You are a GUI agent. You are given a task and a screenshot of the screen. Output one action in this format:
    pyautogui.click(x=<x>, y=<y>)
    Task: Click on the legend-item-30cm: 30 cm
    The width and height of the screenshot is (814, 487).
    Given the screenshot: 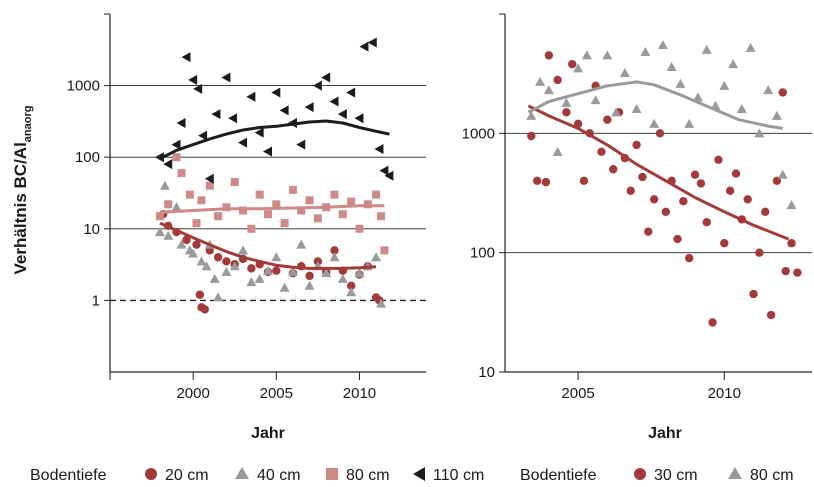 What is the action you would take?
    pyautogui.click(x=666, y=475)
    